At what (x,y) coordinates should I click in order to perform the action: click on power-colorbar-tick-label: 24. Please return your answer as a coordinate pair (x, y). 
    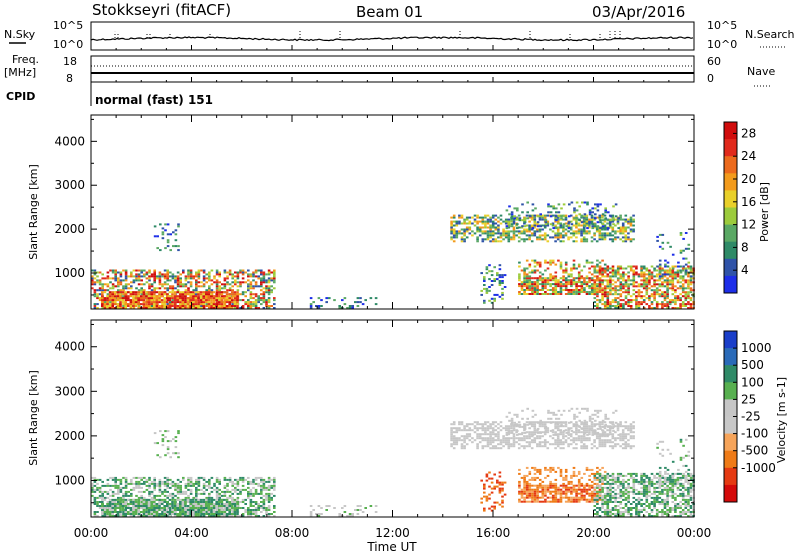
    Looking at the image, I should click on (748, 156).